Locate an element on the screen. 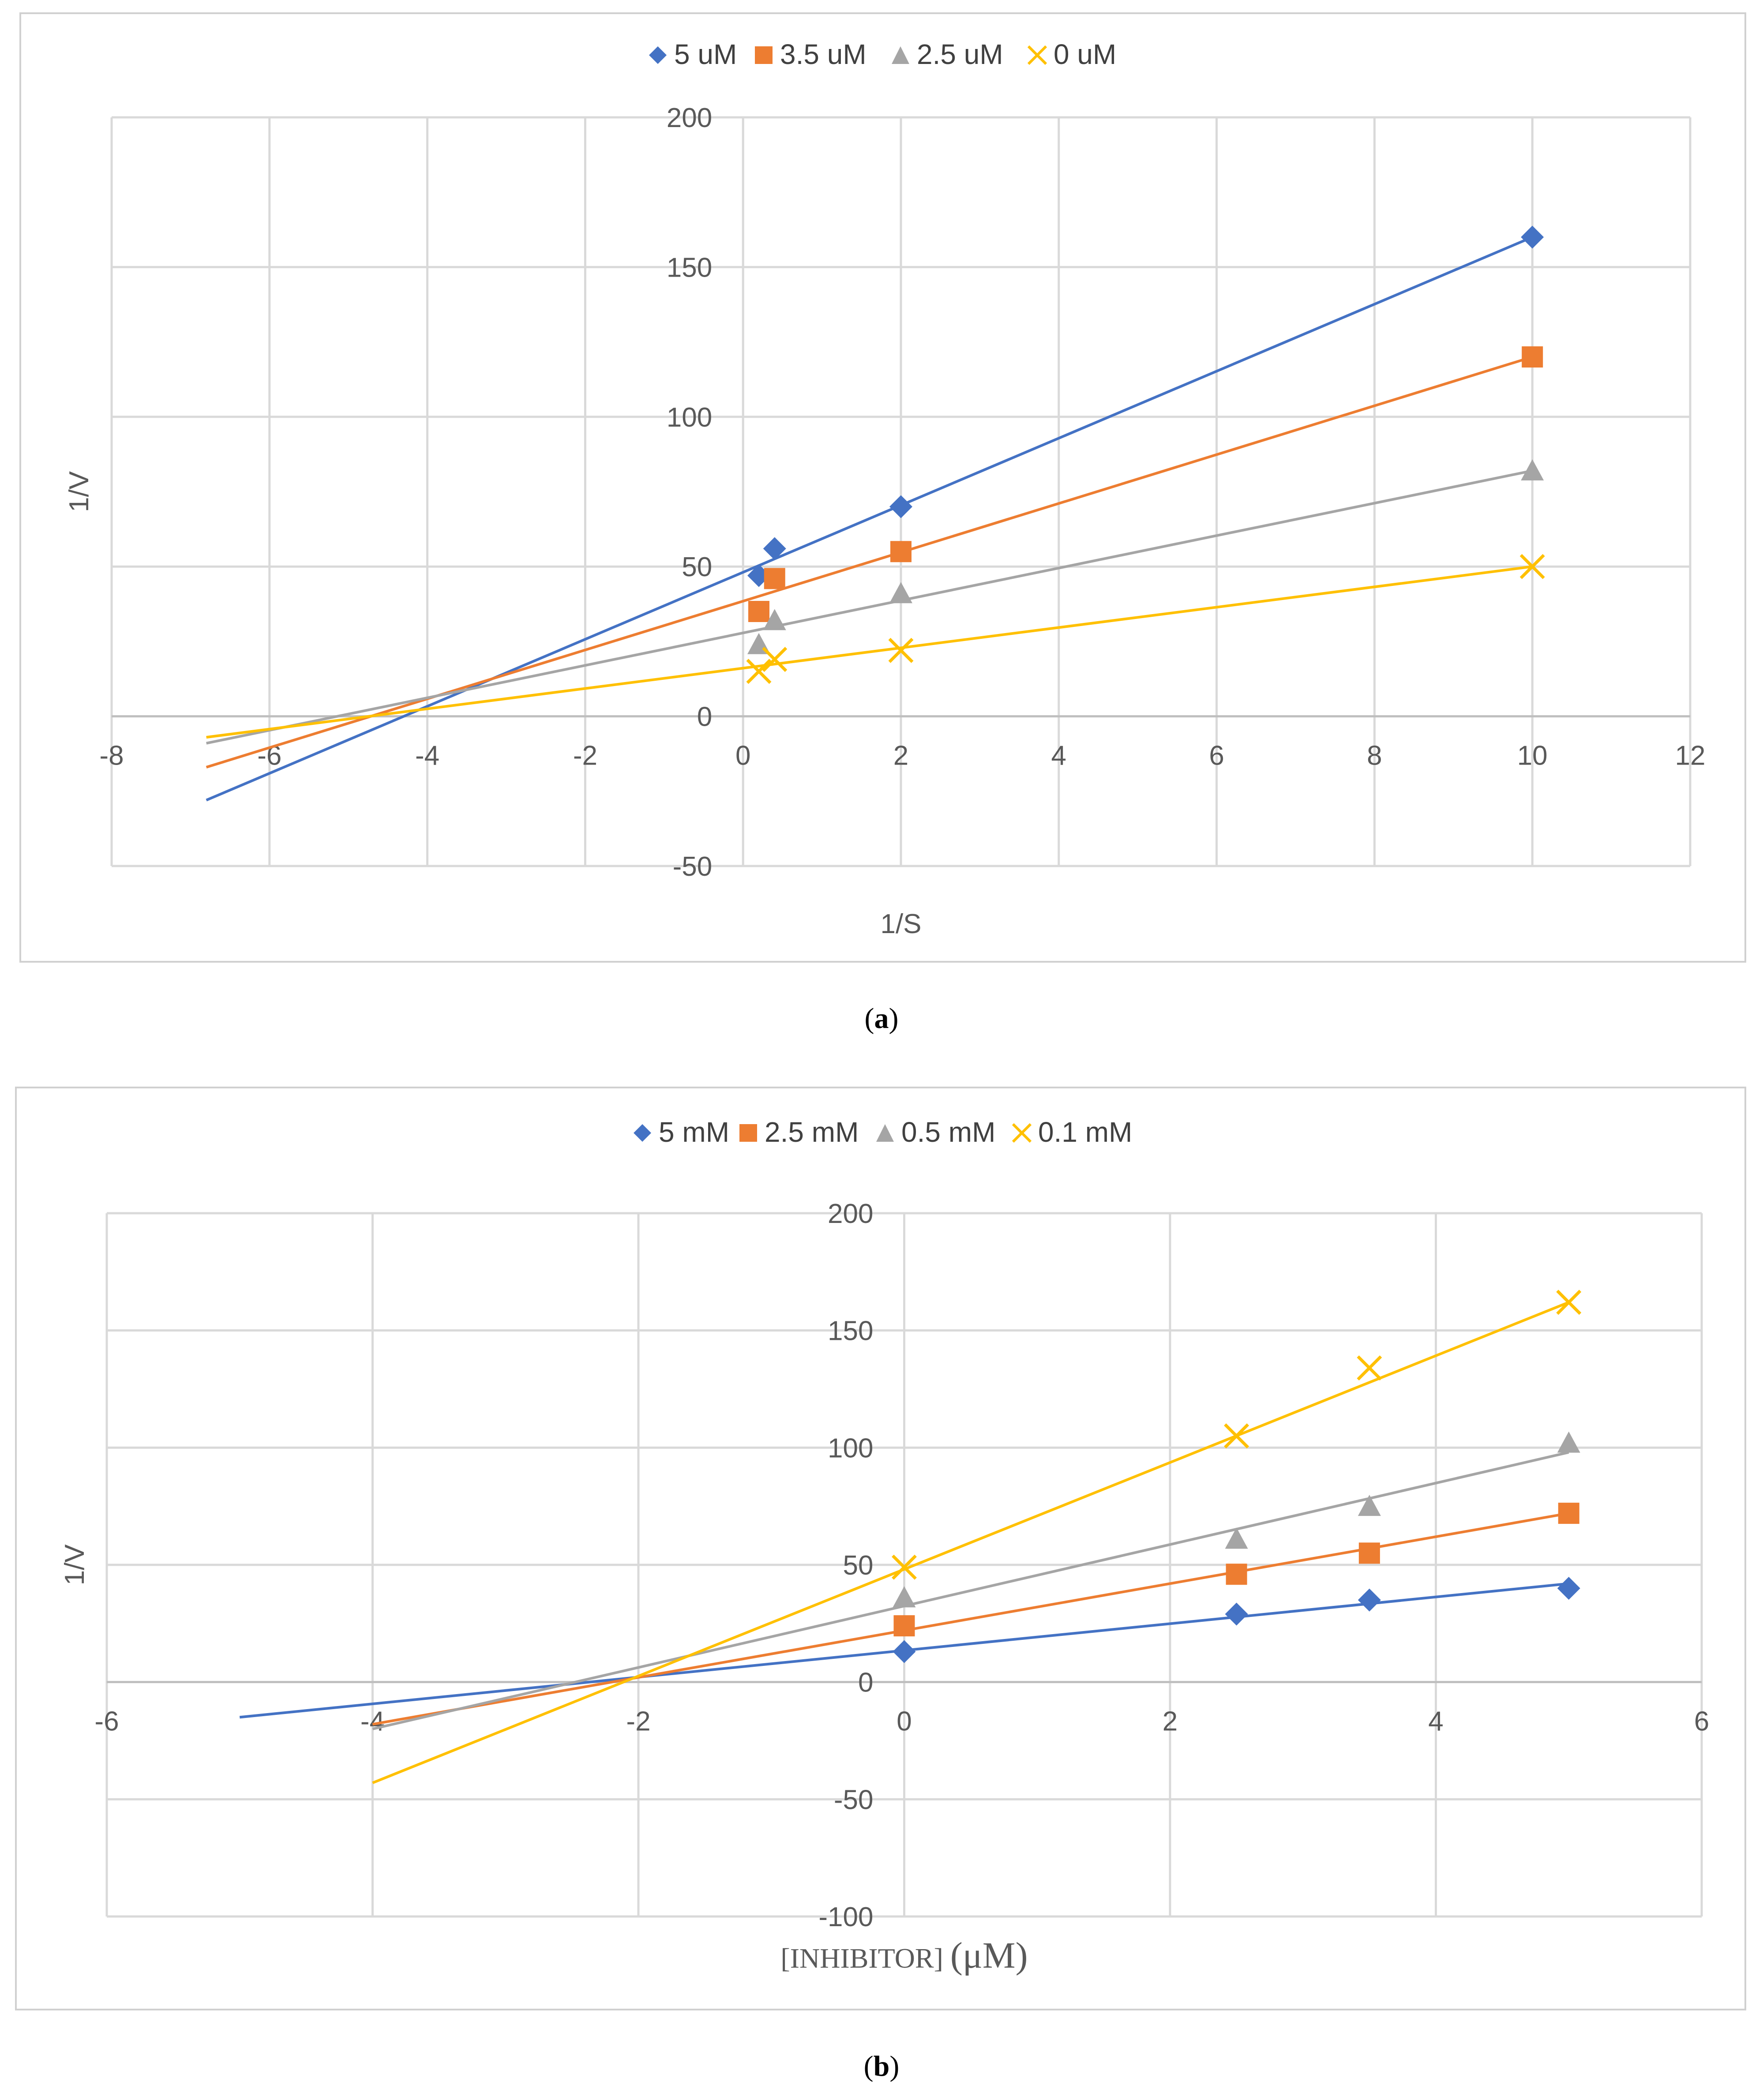  legend-label: 0 uM is located at coordinates (1085, 54).